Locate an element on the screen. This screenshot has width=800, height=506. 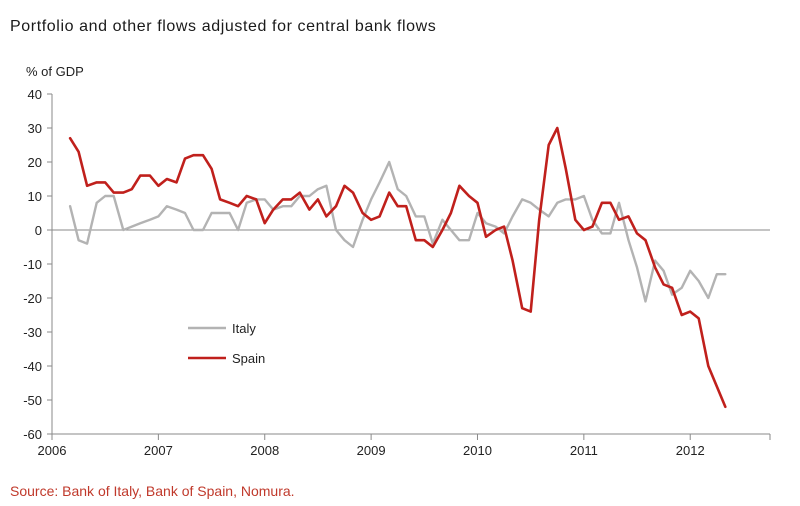
x-tick-label: 2006 is located at coordinates (52, 450).